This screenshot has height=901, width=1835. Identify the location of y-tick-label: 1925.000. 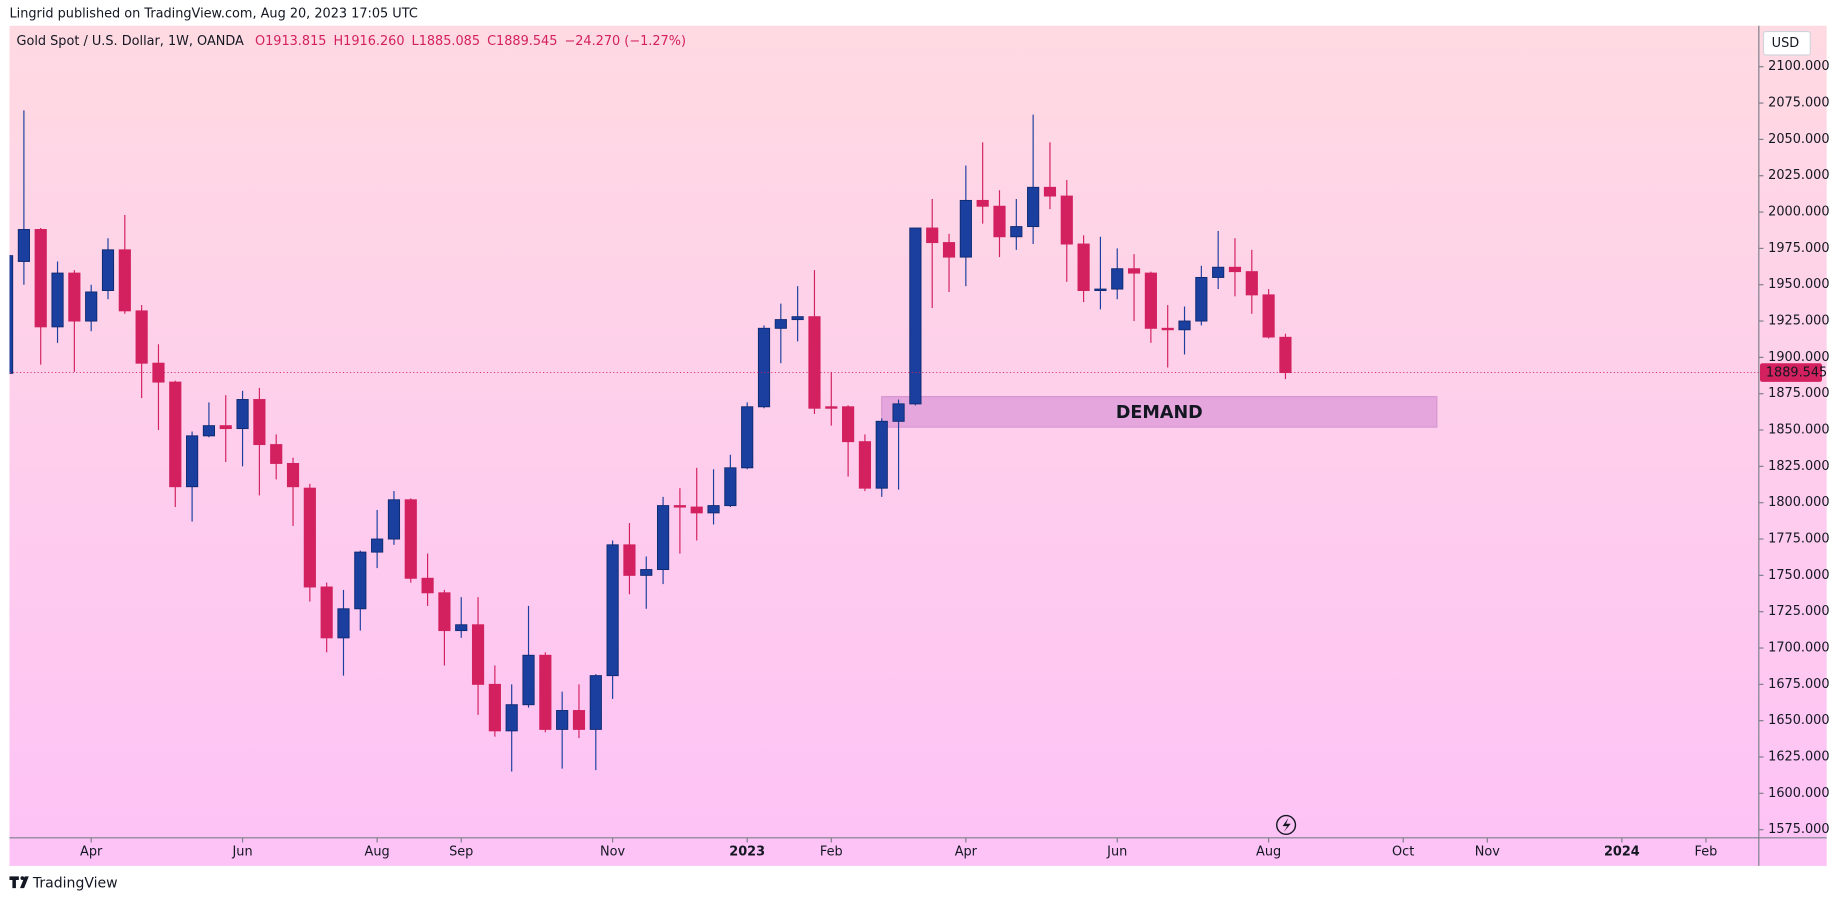
(1798, 321).